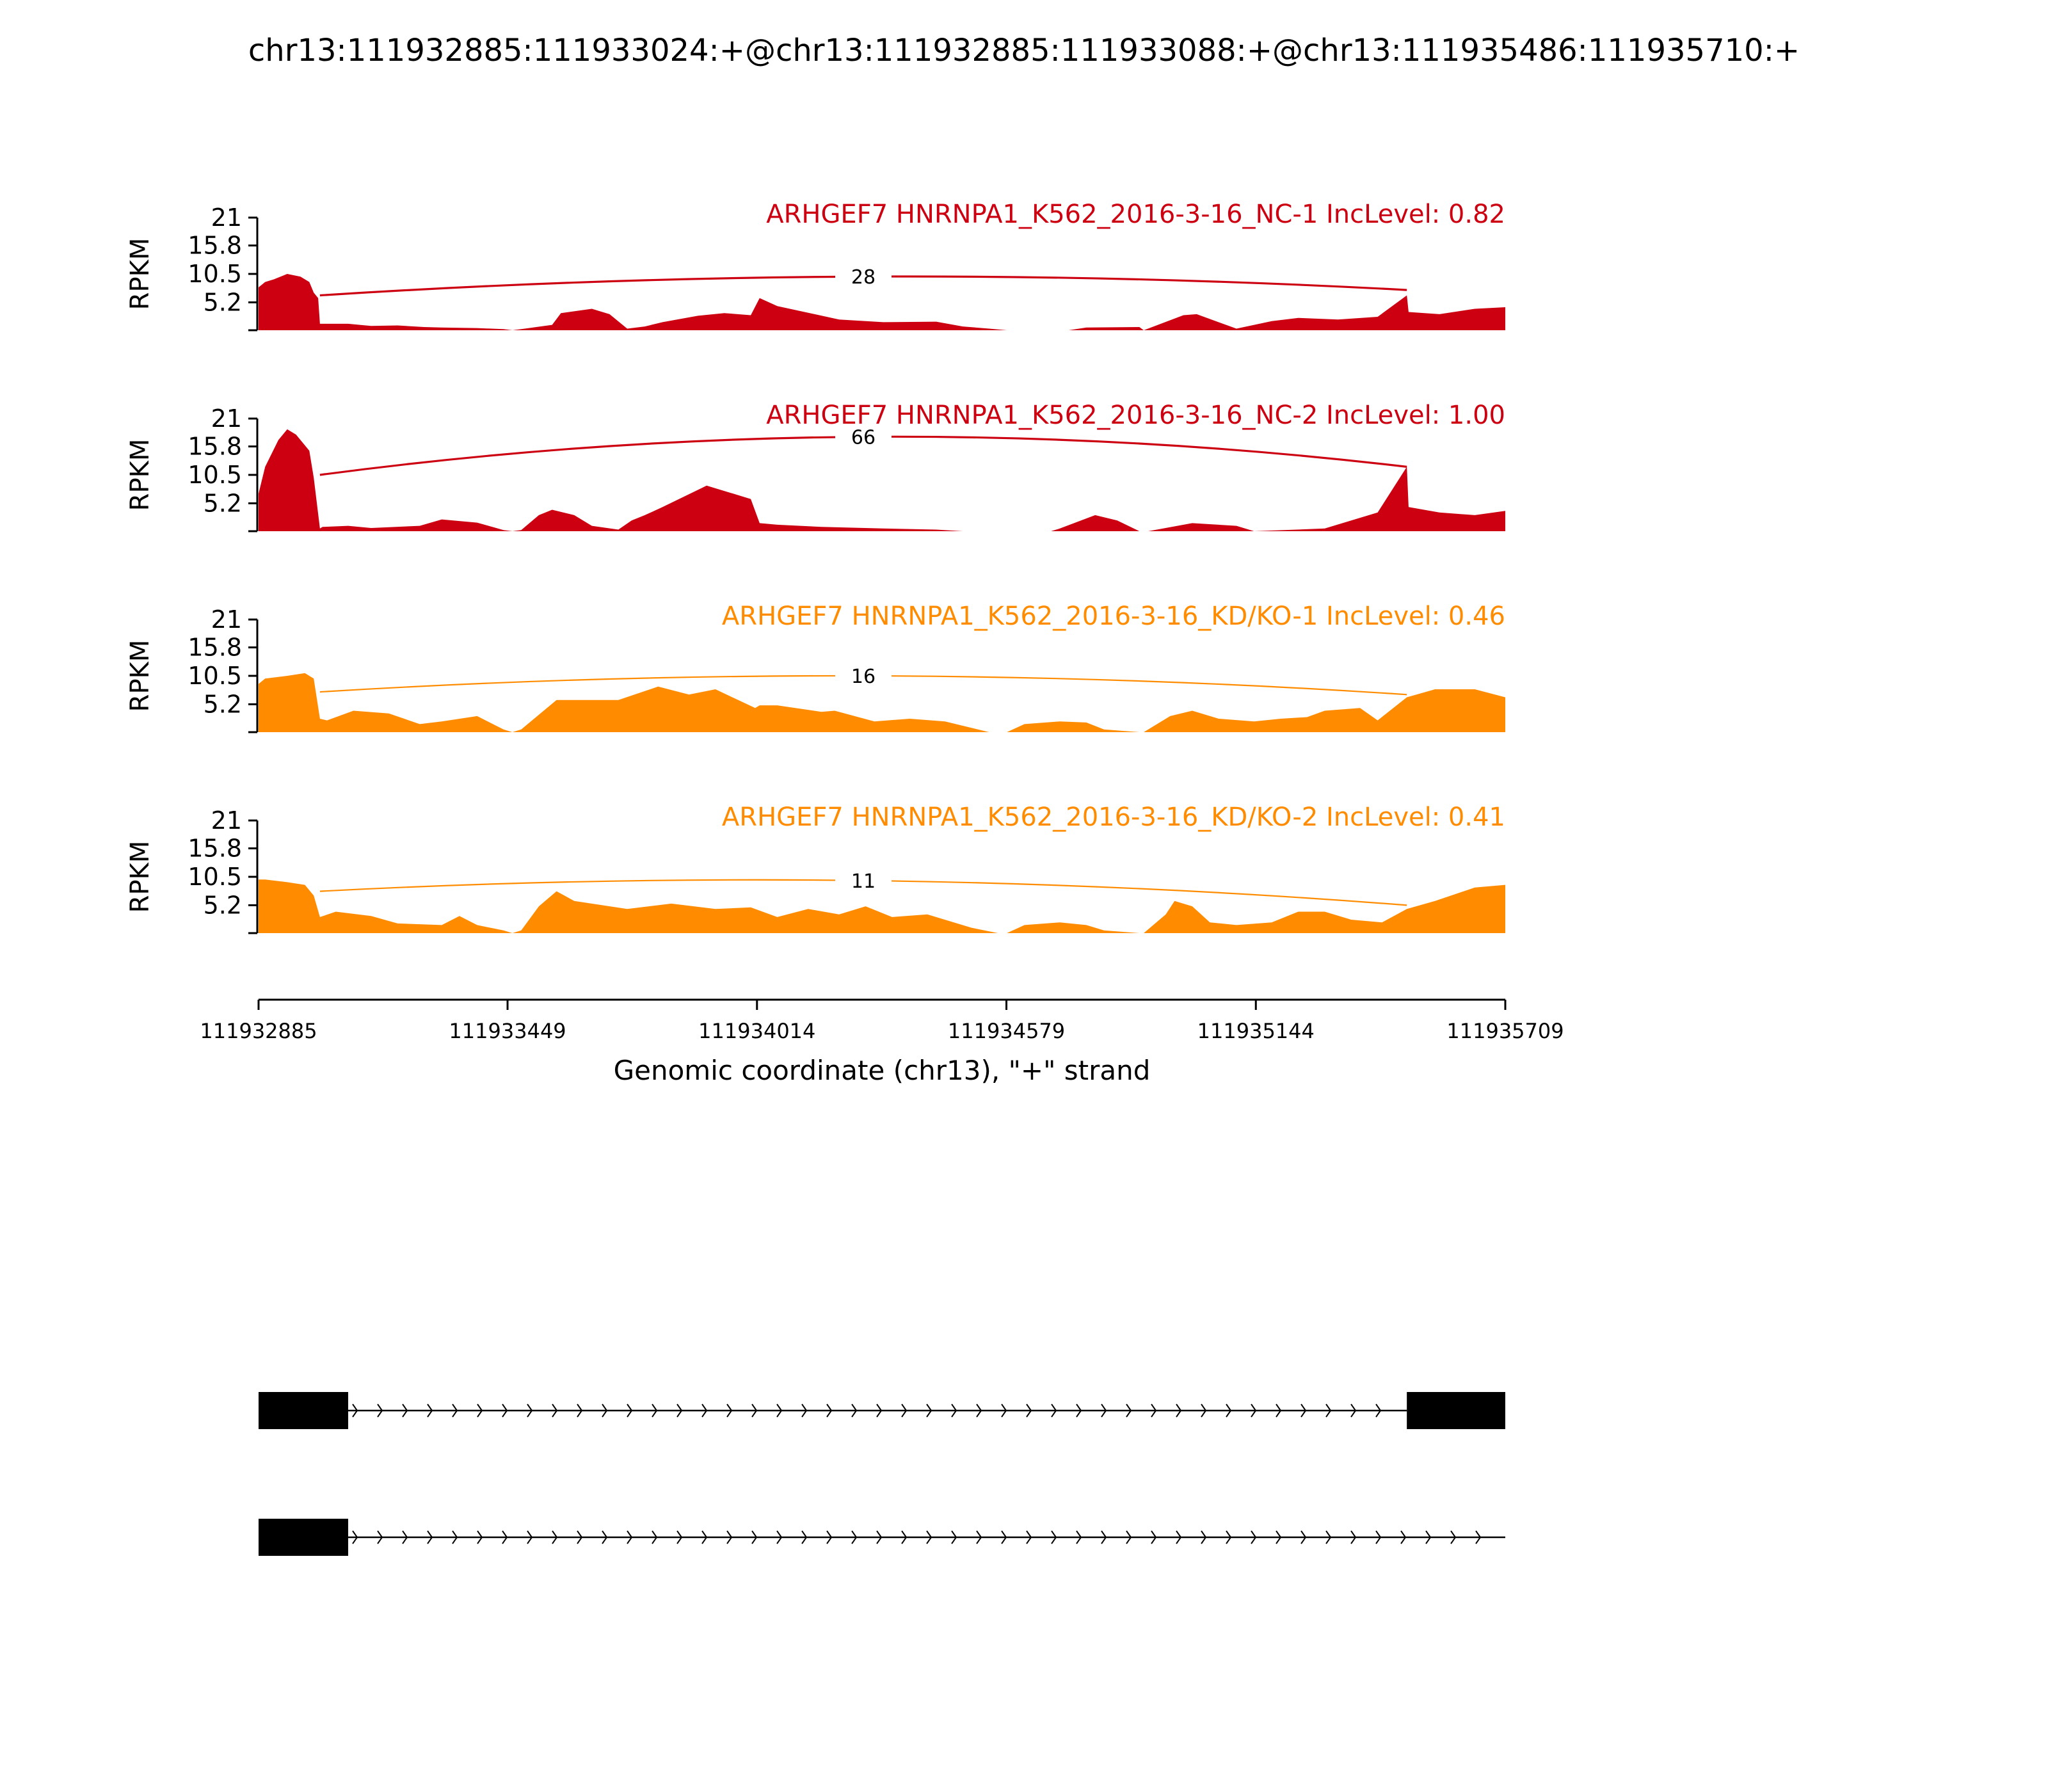 This screenshot has width=2048, height=1792. What do you see at coordinates (1505, 1031) in the screenshot?
I see `x-tick-label: 111935709` at bounding box center [1505, 1031].